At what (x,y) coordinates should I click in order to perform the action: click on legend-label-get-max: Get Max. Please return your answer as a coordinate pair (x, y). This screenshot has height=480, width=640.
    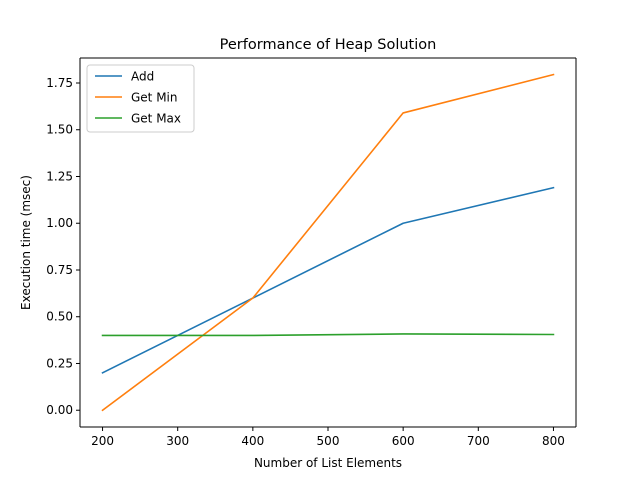
    Looking at the image, I should click on (156, 119).